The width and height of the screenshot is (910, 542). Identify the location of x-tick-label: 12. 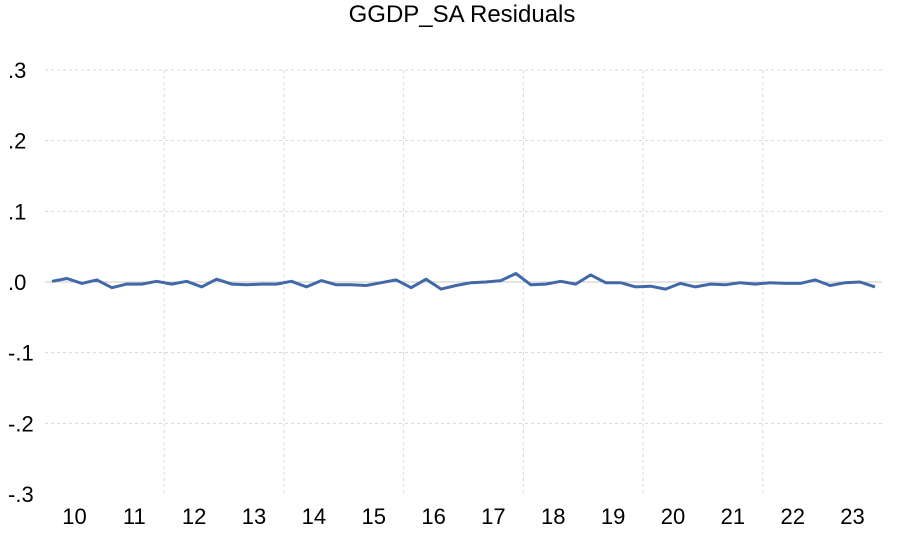
(194, 516).